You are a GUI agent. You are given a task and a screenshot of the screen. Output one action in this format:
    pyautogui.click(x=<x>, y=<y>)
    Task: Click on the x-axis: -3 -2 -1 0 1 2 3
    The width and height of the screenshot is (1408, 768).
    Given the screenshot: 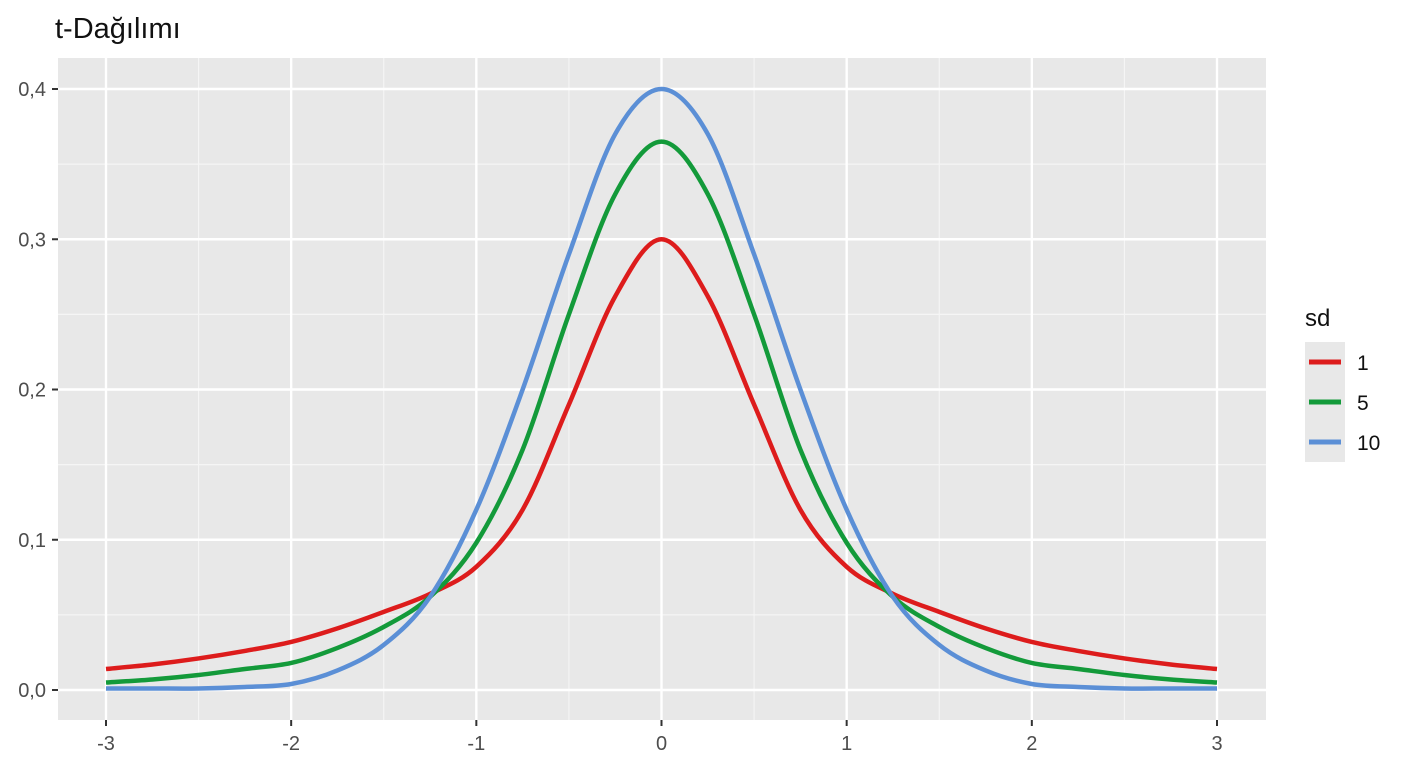 What is the action you would take?
    pyautogui.click(x=660, y=737)
    